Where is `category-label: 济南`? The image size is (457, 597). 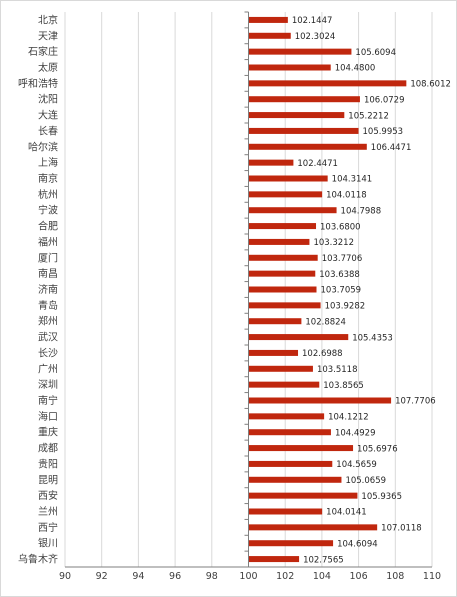 category-label: 济南 is located at coordinates (48, 289).